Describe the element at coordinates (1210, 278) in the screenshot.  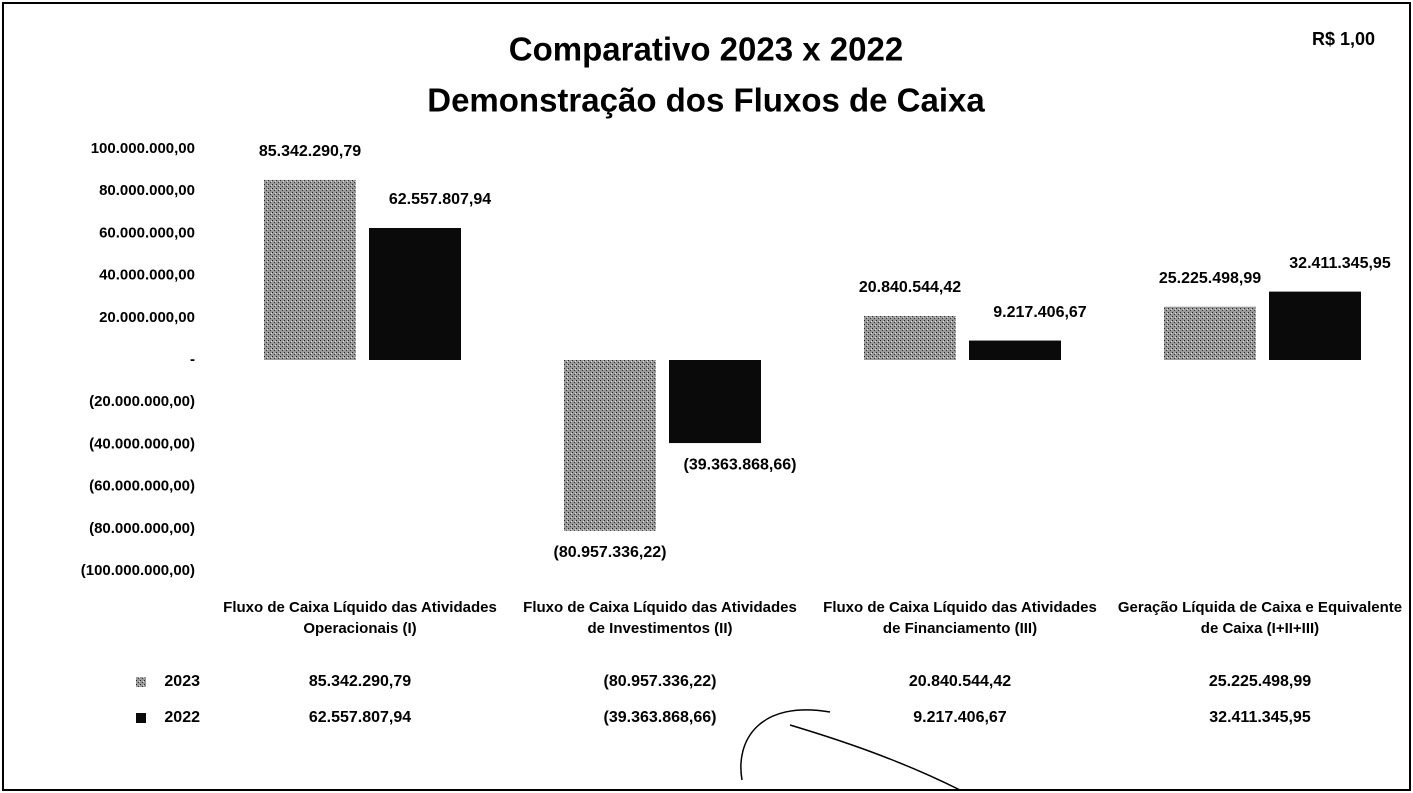
I see `data-label: 25.225.498,99` at that location.